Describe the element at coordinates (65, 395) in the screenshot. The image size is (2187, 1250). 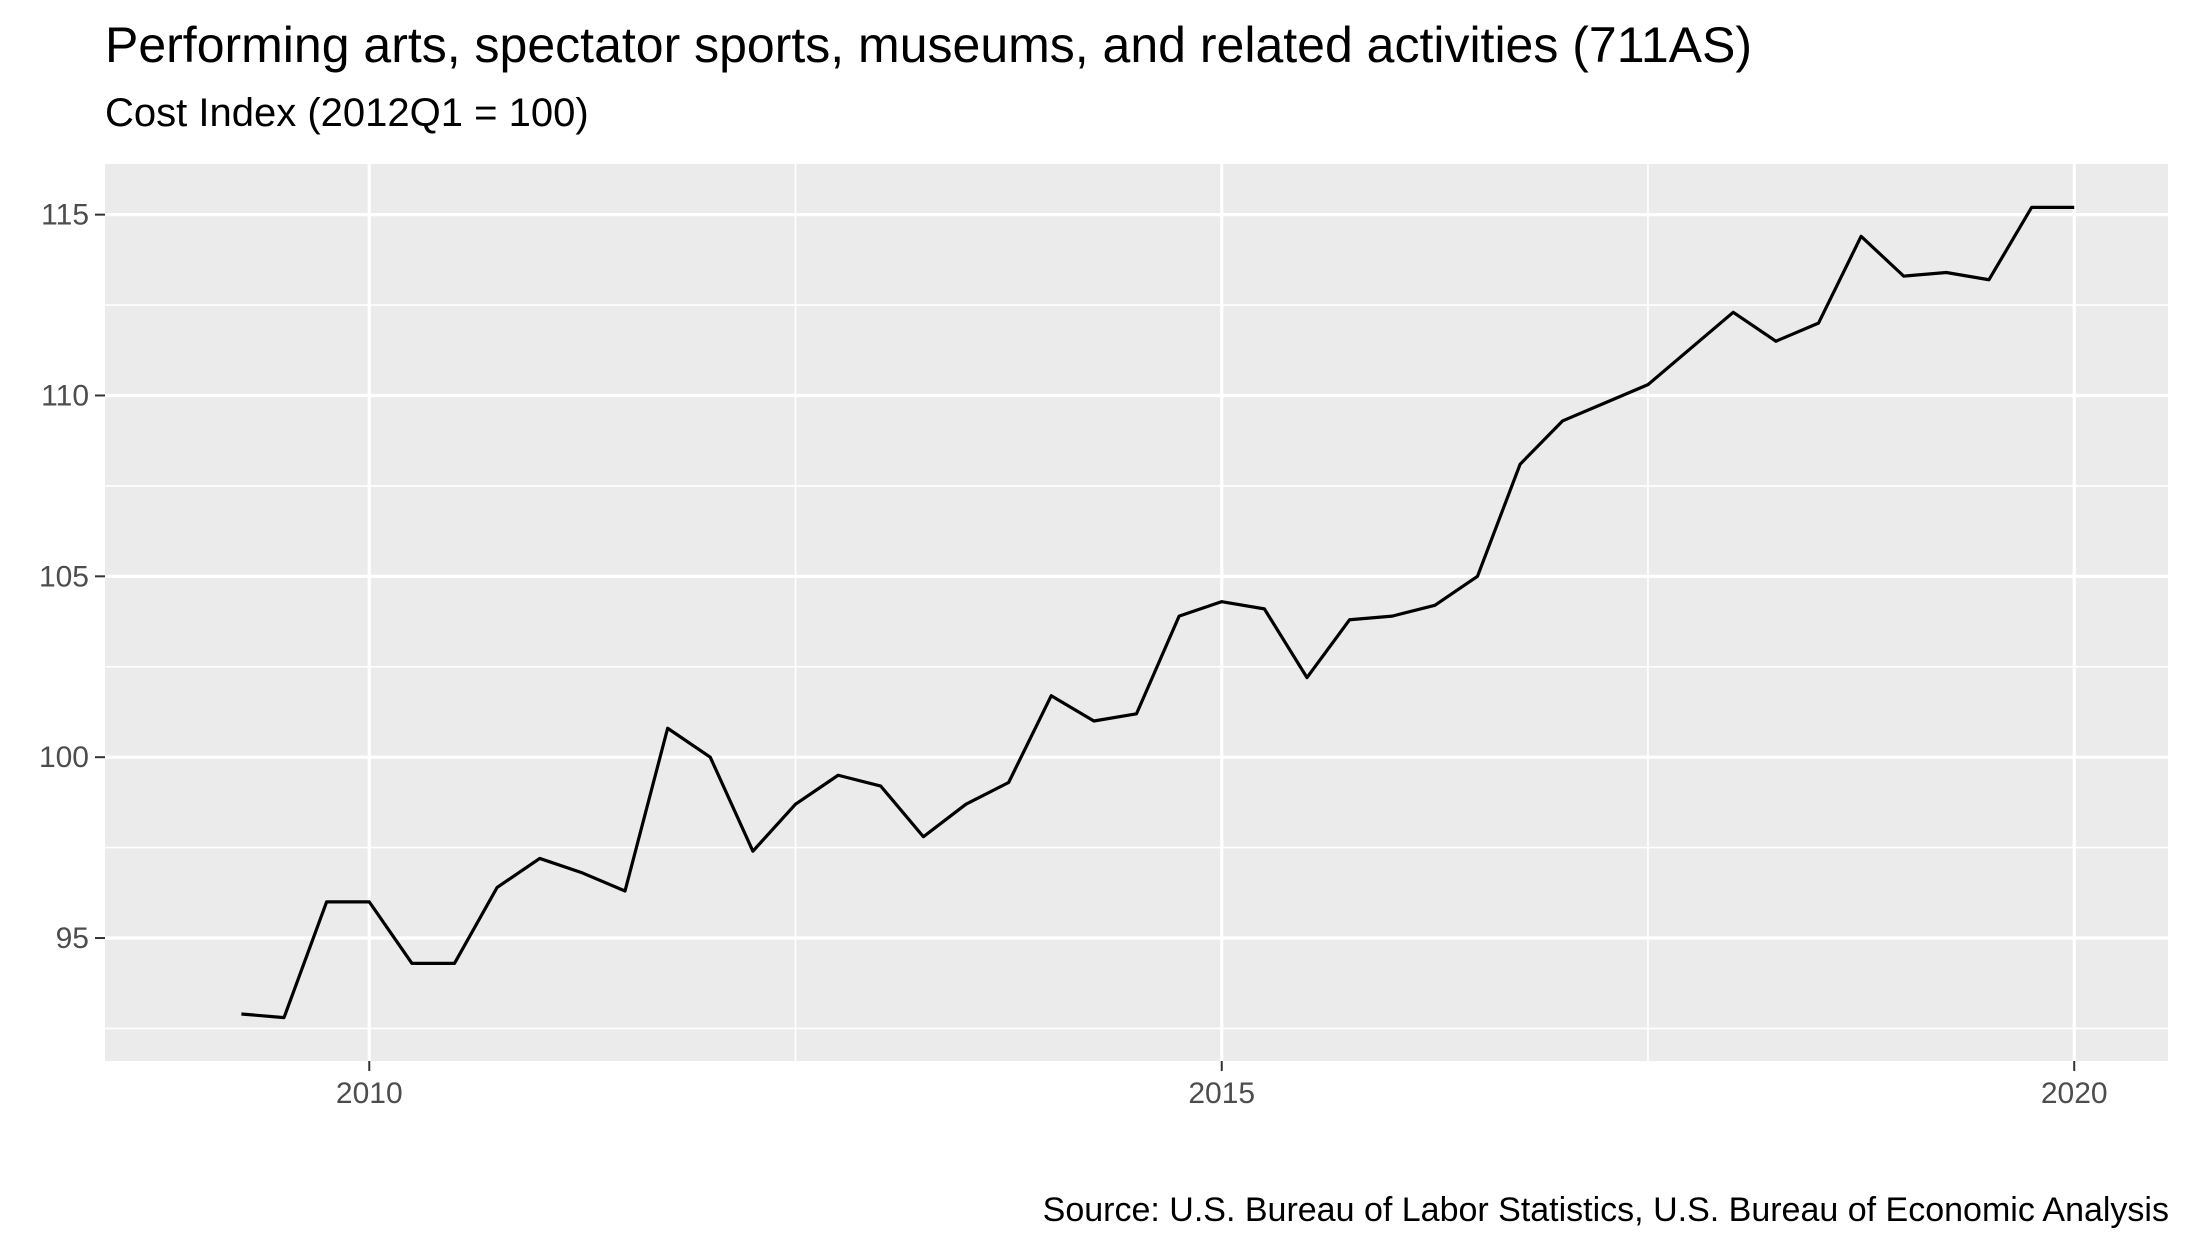
I see `y-tick-label: 110` at that location.